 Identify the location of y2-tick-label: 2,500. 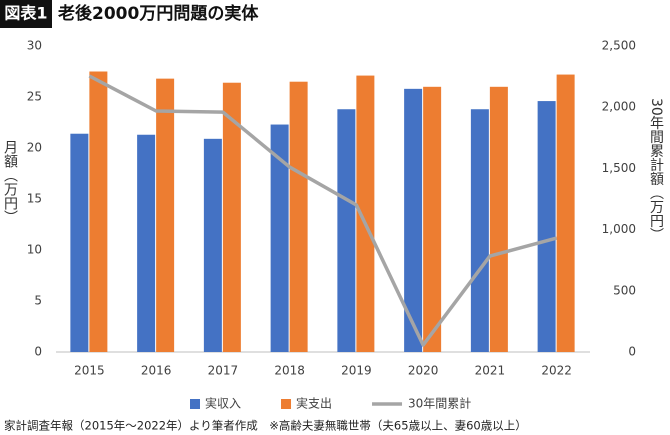
(619, 46).